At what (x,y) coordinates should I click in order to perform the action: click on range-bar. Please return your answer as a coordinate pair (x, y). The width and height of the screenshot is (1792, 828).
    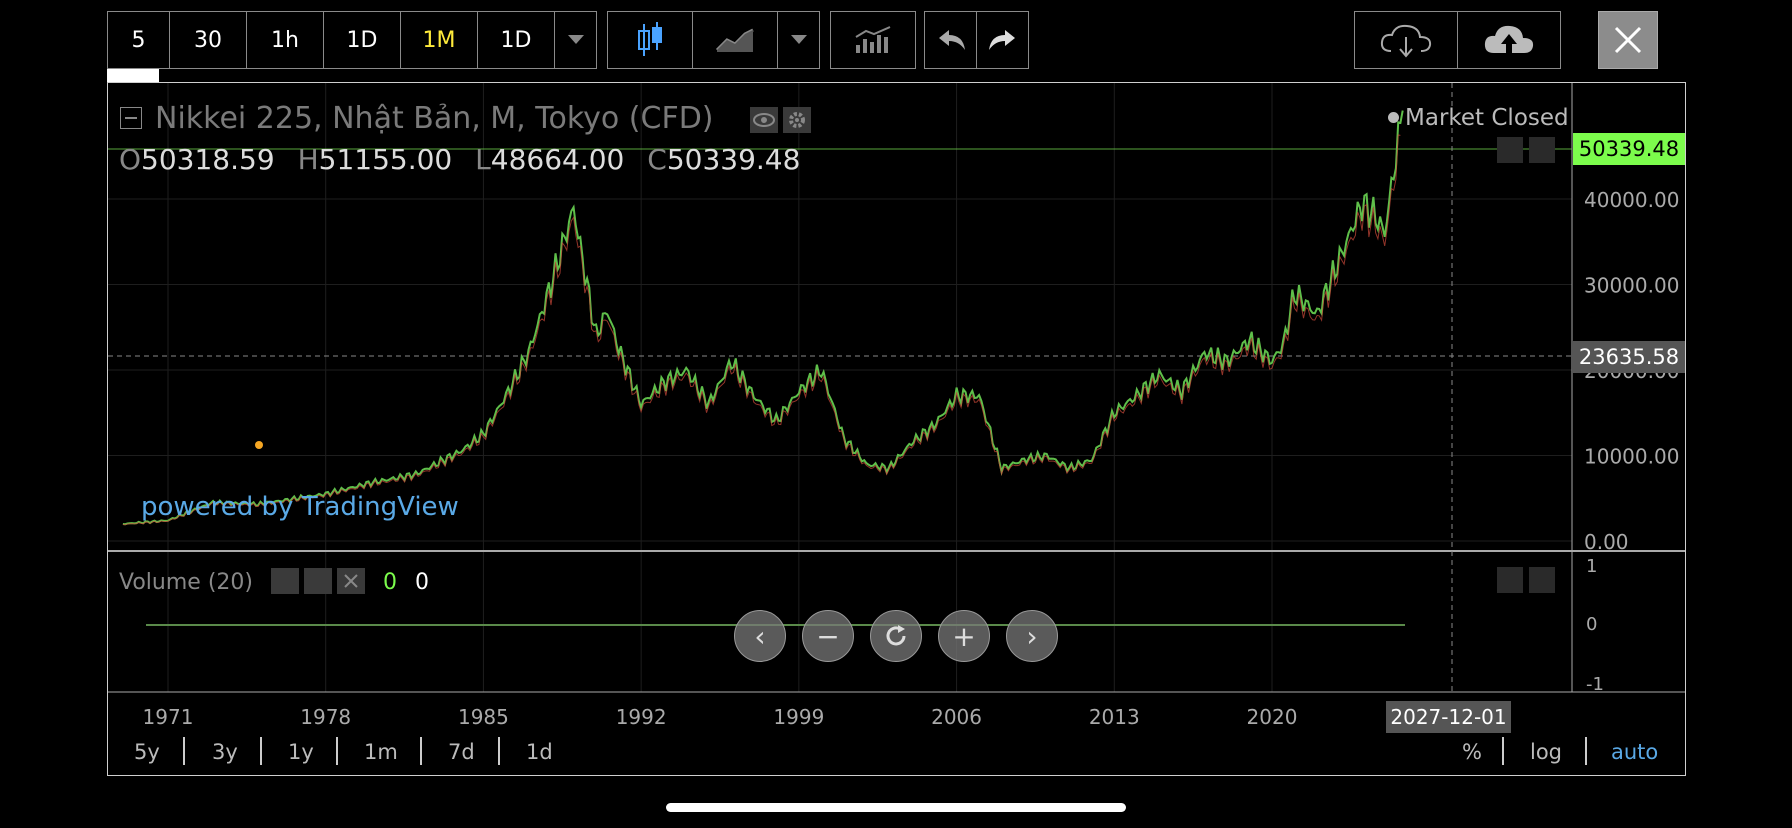
    Looking at the image, I should click on (896, 753).